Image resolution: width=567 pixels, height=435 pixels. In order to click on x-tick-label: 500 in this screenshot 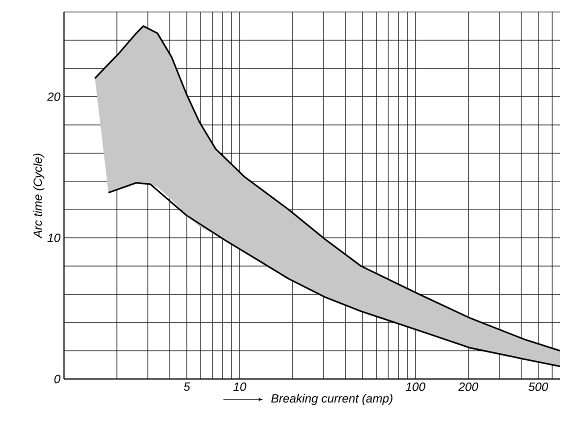, I will do `click(538, 386)`.